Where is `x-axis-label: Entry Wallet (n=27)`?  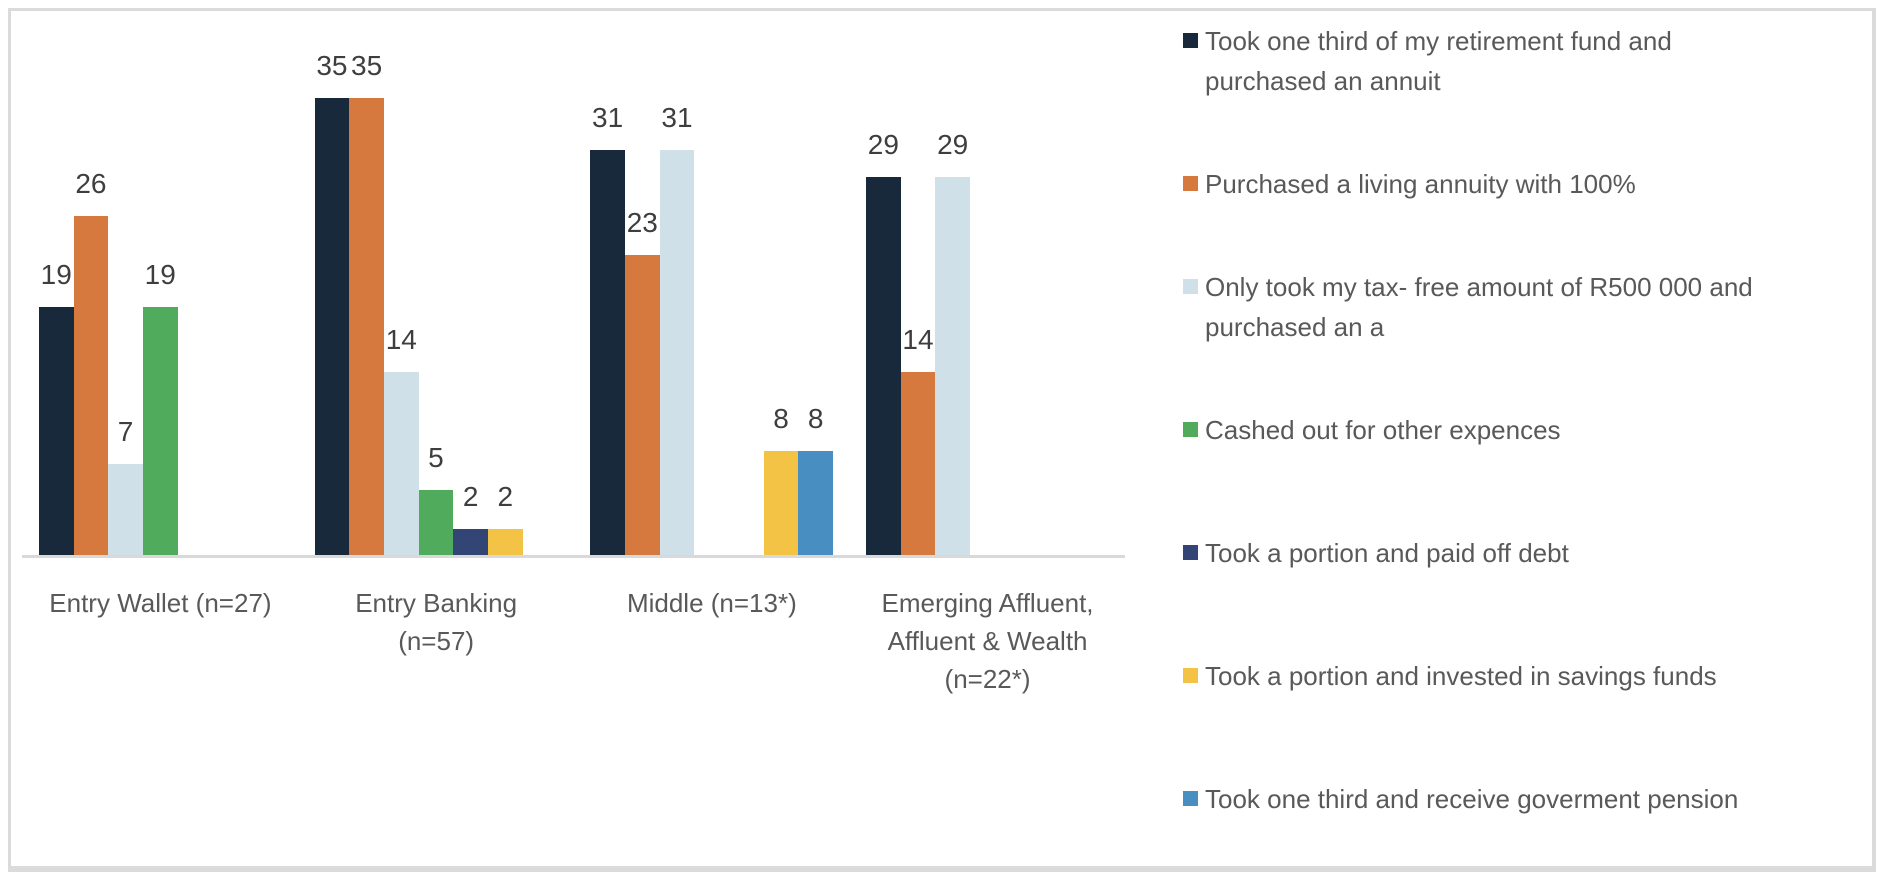 x-axis-label: Entry Wallet (n=27) is located at coordinates (160, 603).